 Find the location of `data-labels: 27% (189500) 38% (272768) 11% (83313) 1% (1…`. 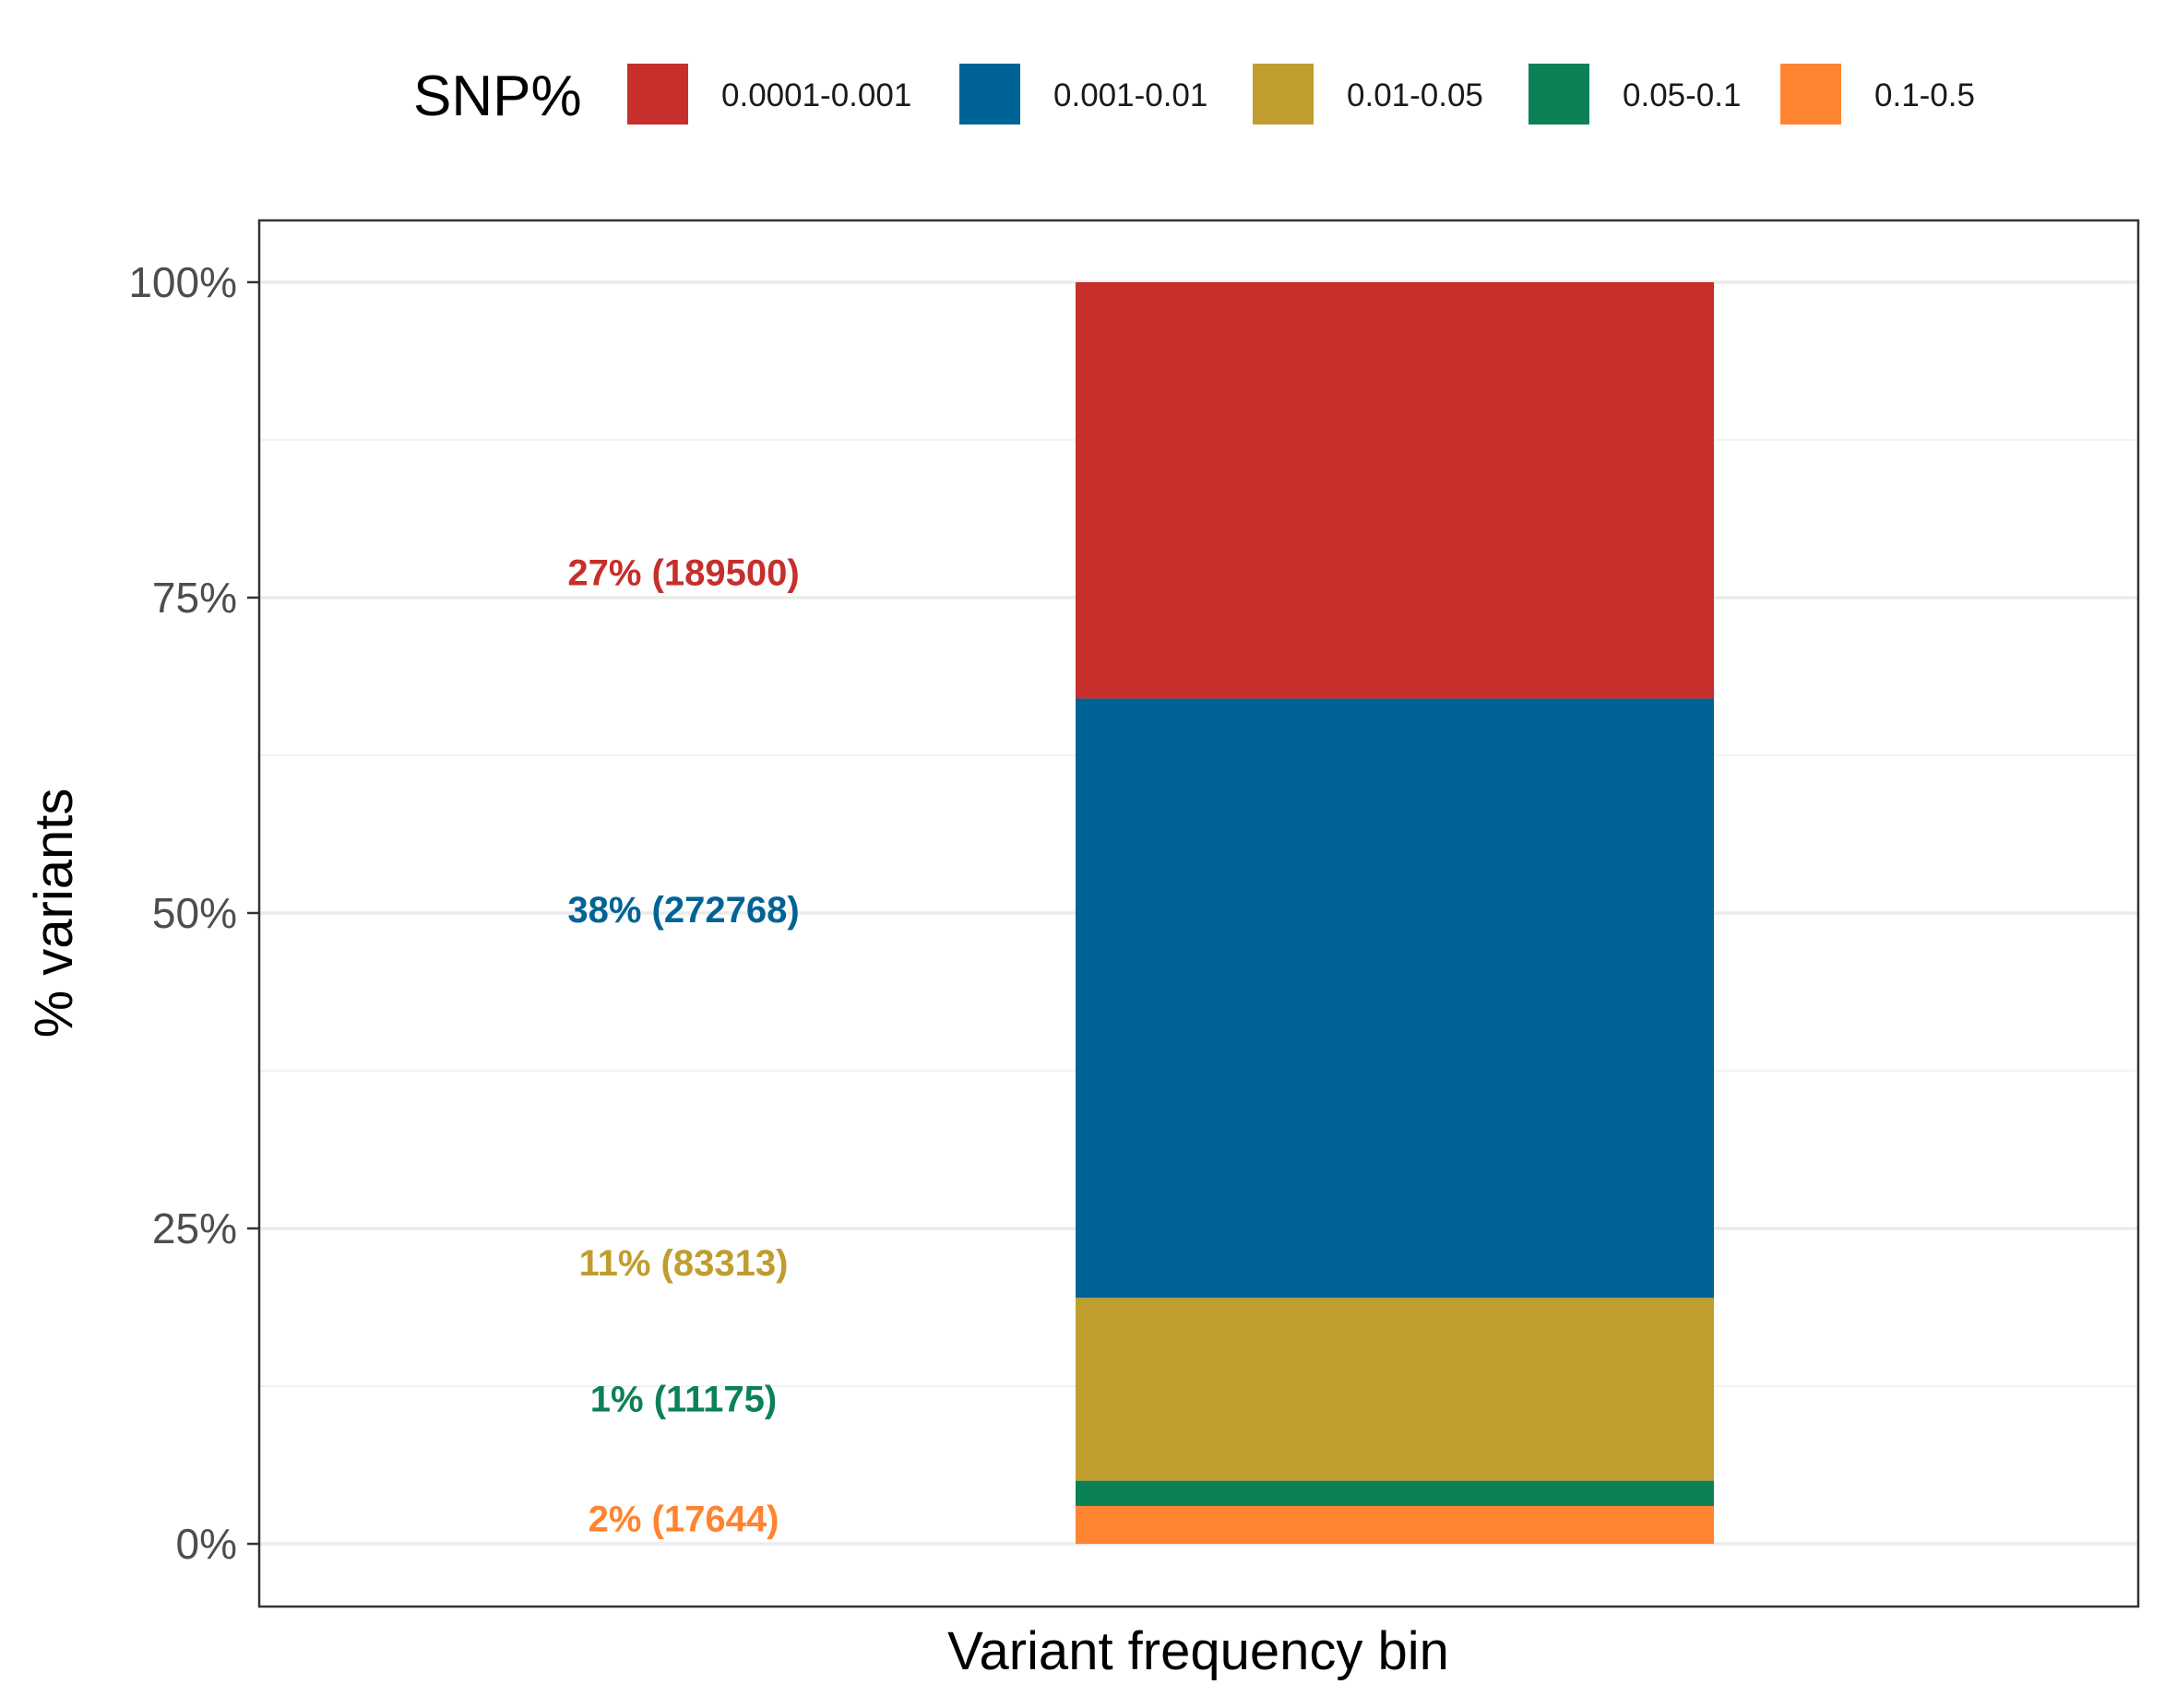

data-labels: 27% (189500) 38% (272768) 11% (83313) 1% (1… is located at coordinates (683, 1046).